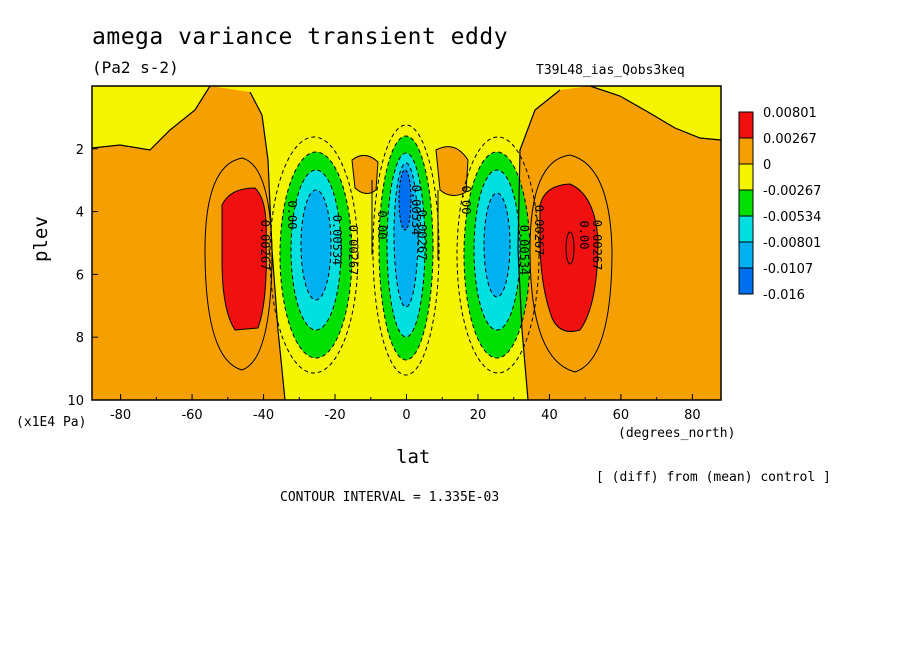 The width and height of the screenshot is (904, 654). Describe the element at coordinates (619, 243) in the screenshot. I see `contour-north-zero` at that location.